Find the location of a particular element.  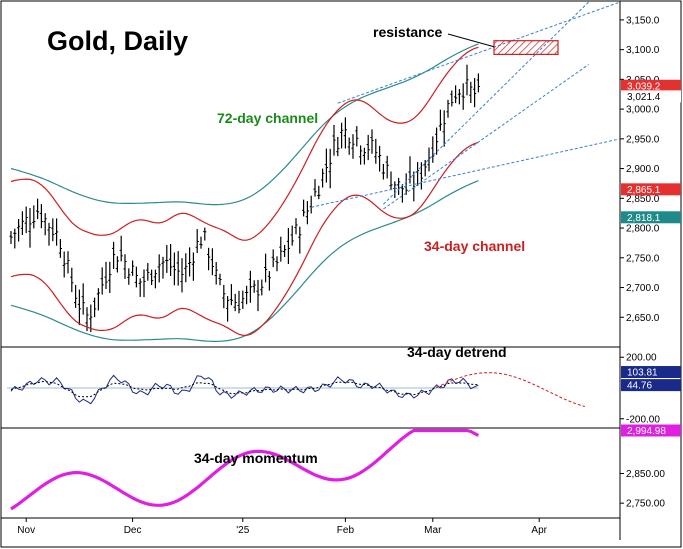

price-high-badge: 3,039.2 is located at coordinates (651, 85).